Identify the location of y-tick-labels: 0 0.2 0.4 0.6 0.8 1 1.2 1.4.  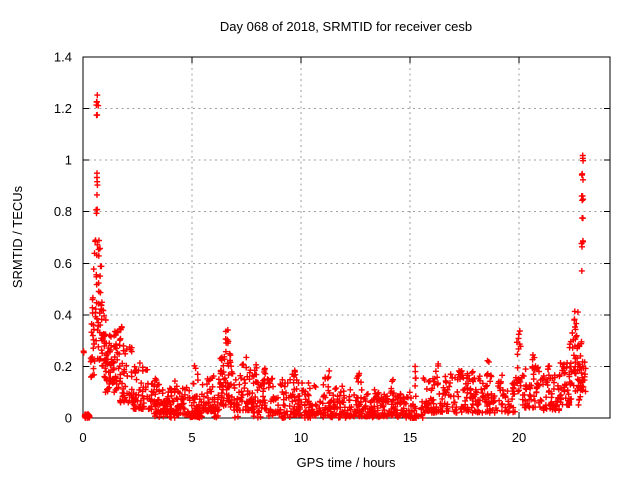
(63, 238).